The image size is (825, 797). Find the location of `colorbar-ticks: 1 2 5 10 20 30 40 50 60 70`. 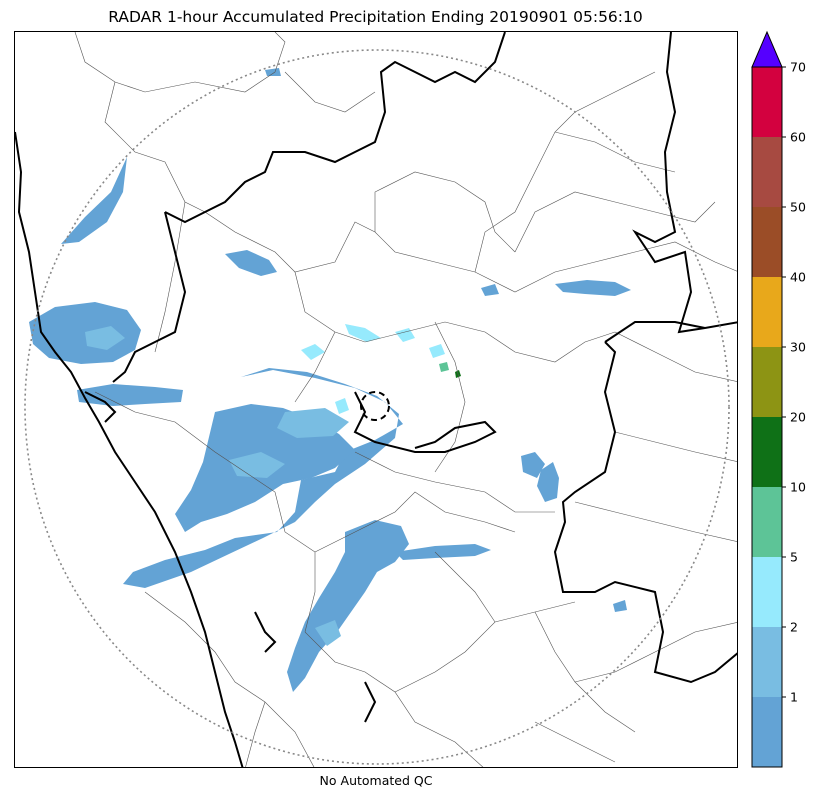

colorbar-ticks: 1 2 5 10 20 30 40 50 60 70 is located at coordinates (794, 382).